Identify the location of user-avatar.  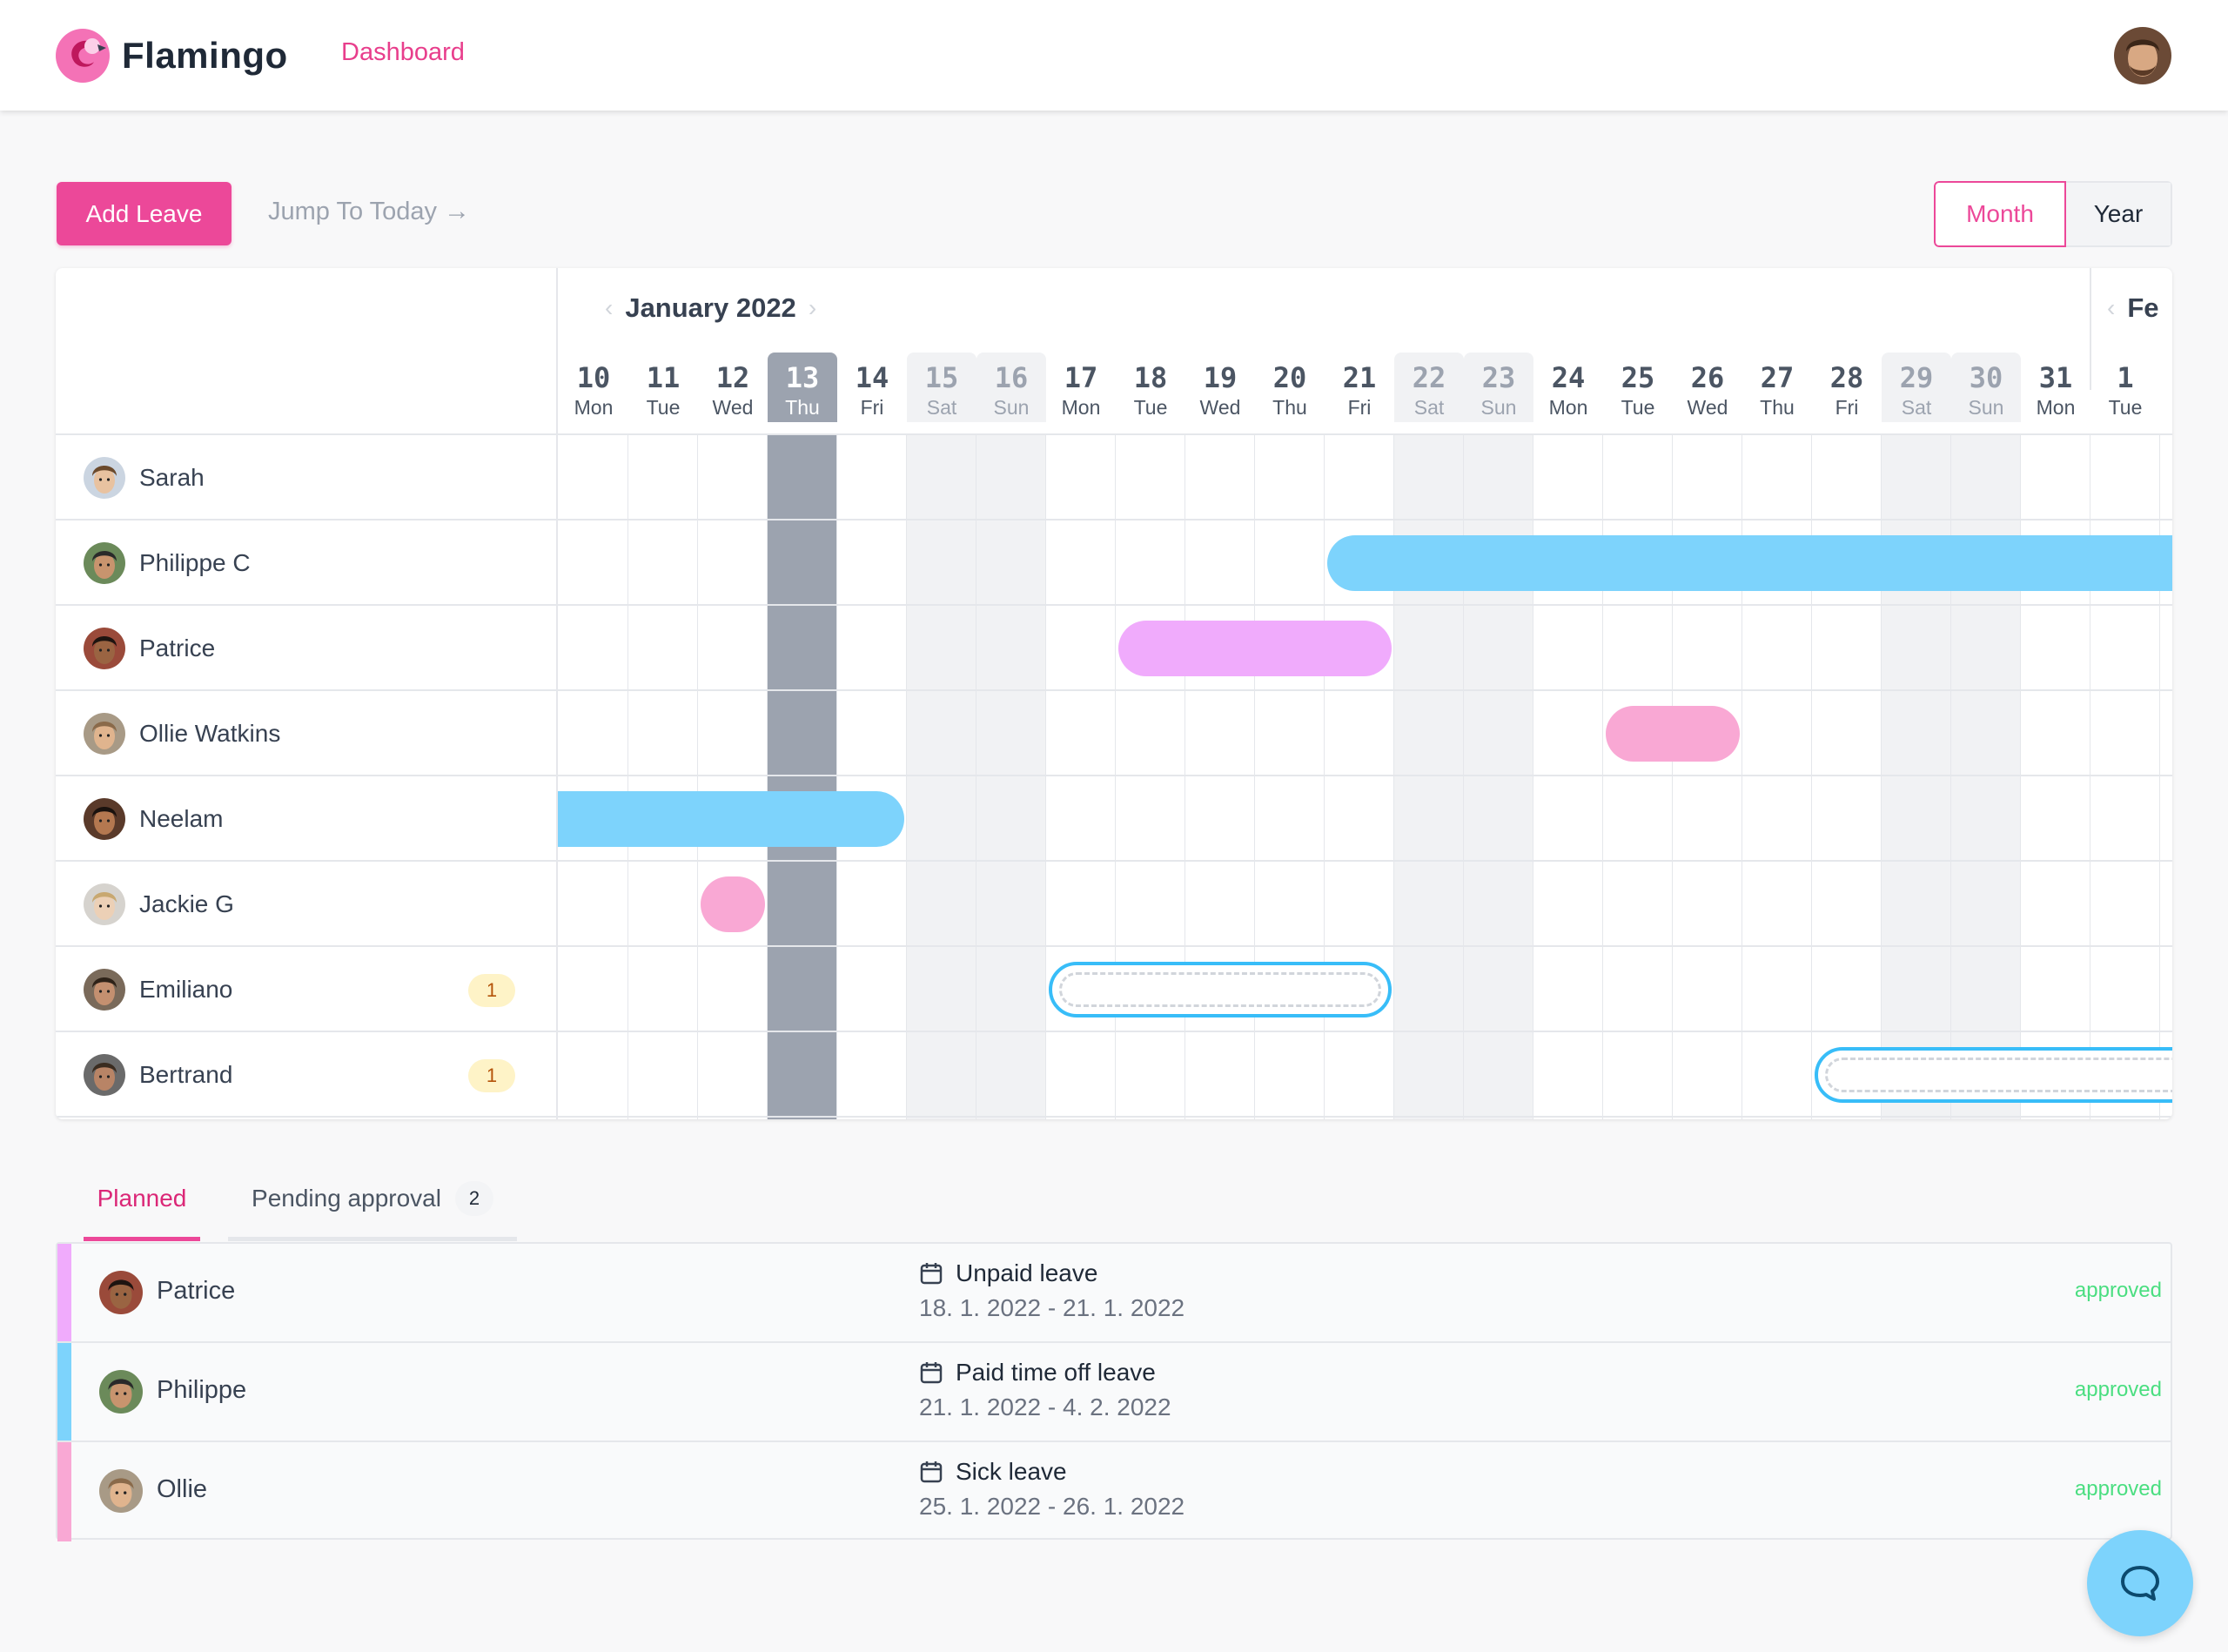
(2142, 56).